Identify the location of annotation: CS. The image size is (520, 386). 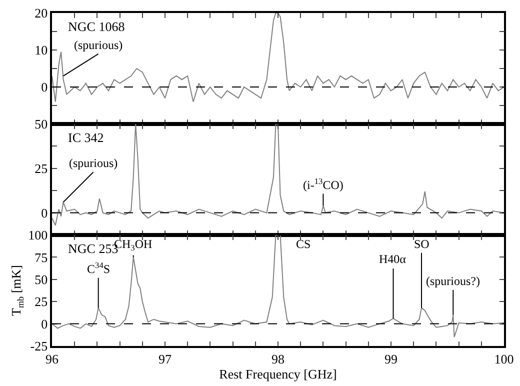
(303, 244).